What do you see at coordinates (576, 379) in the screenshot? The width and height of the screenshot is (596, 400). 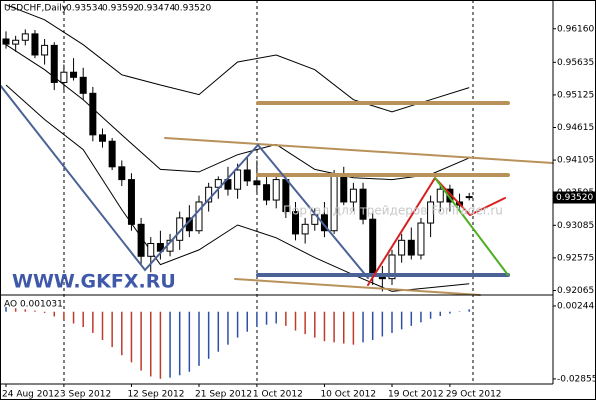 I see `y-tick-label: -0.02855` at bounding box center [576, 379].